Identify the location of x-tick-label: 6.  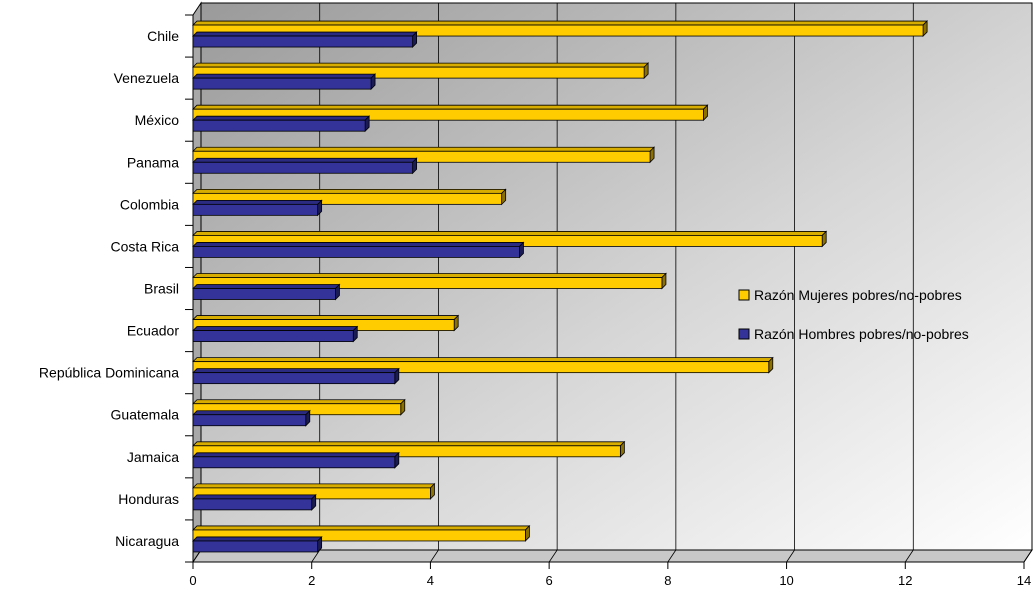
(549, 580).